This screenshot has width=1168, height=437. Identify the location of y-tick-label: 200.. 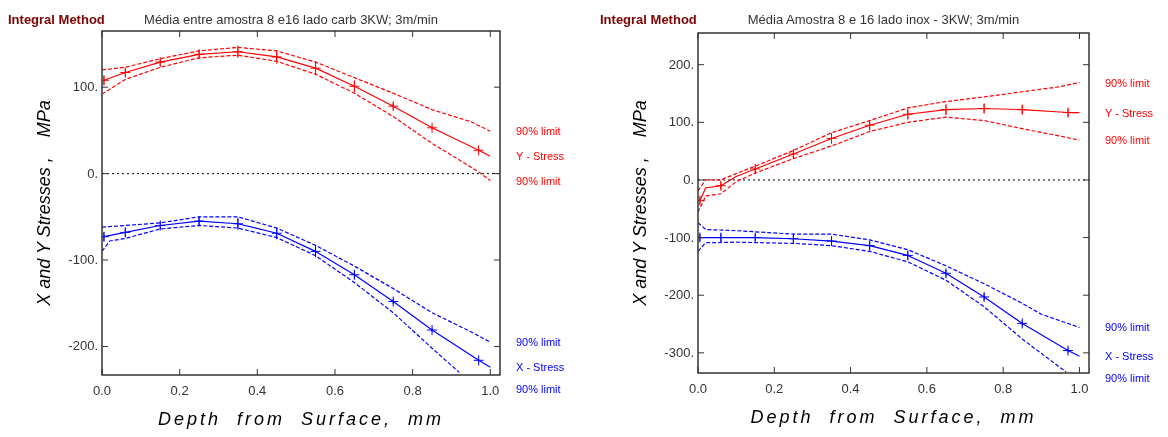
(681, 64).